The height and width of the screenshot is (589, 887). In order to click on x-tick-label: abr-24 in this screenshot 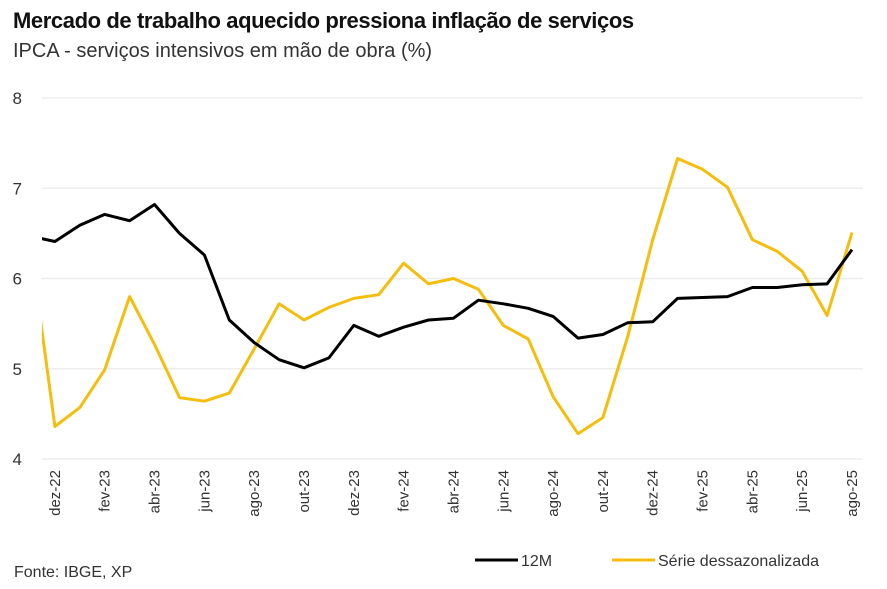, I will do `click(453, 491)`.